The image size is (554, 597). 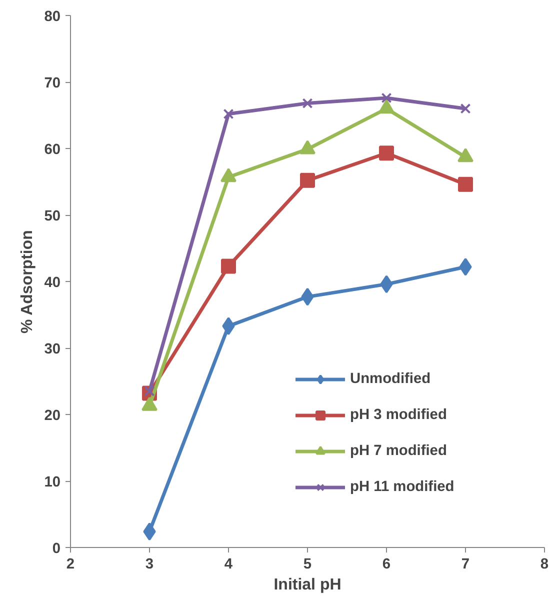 I want to click on y-tick-label: 30, so click(x=52, y=350).